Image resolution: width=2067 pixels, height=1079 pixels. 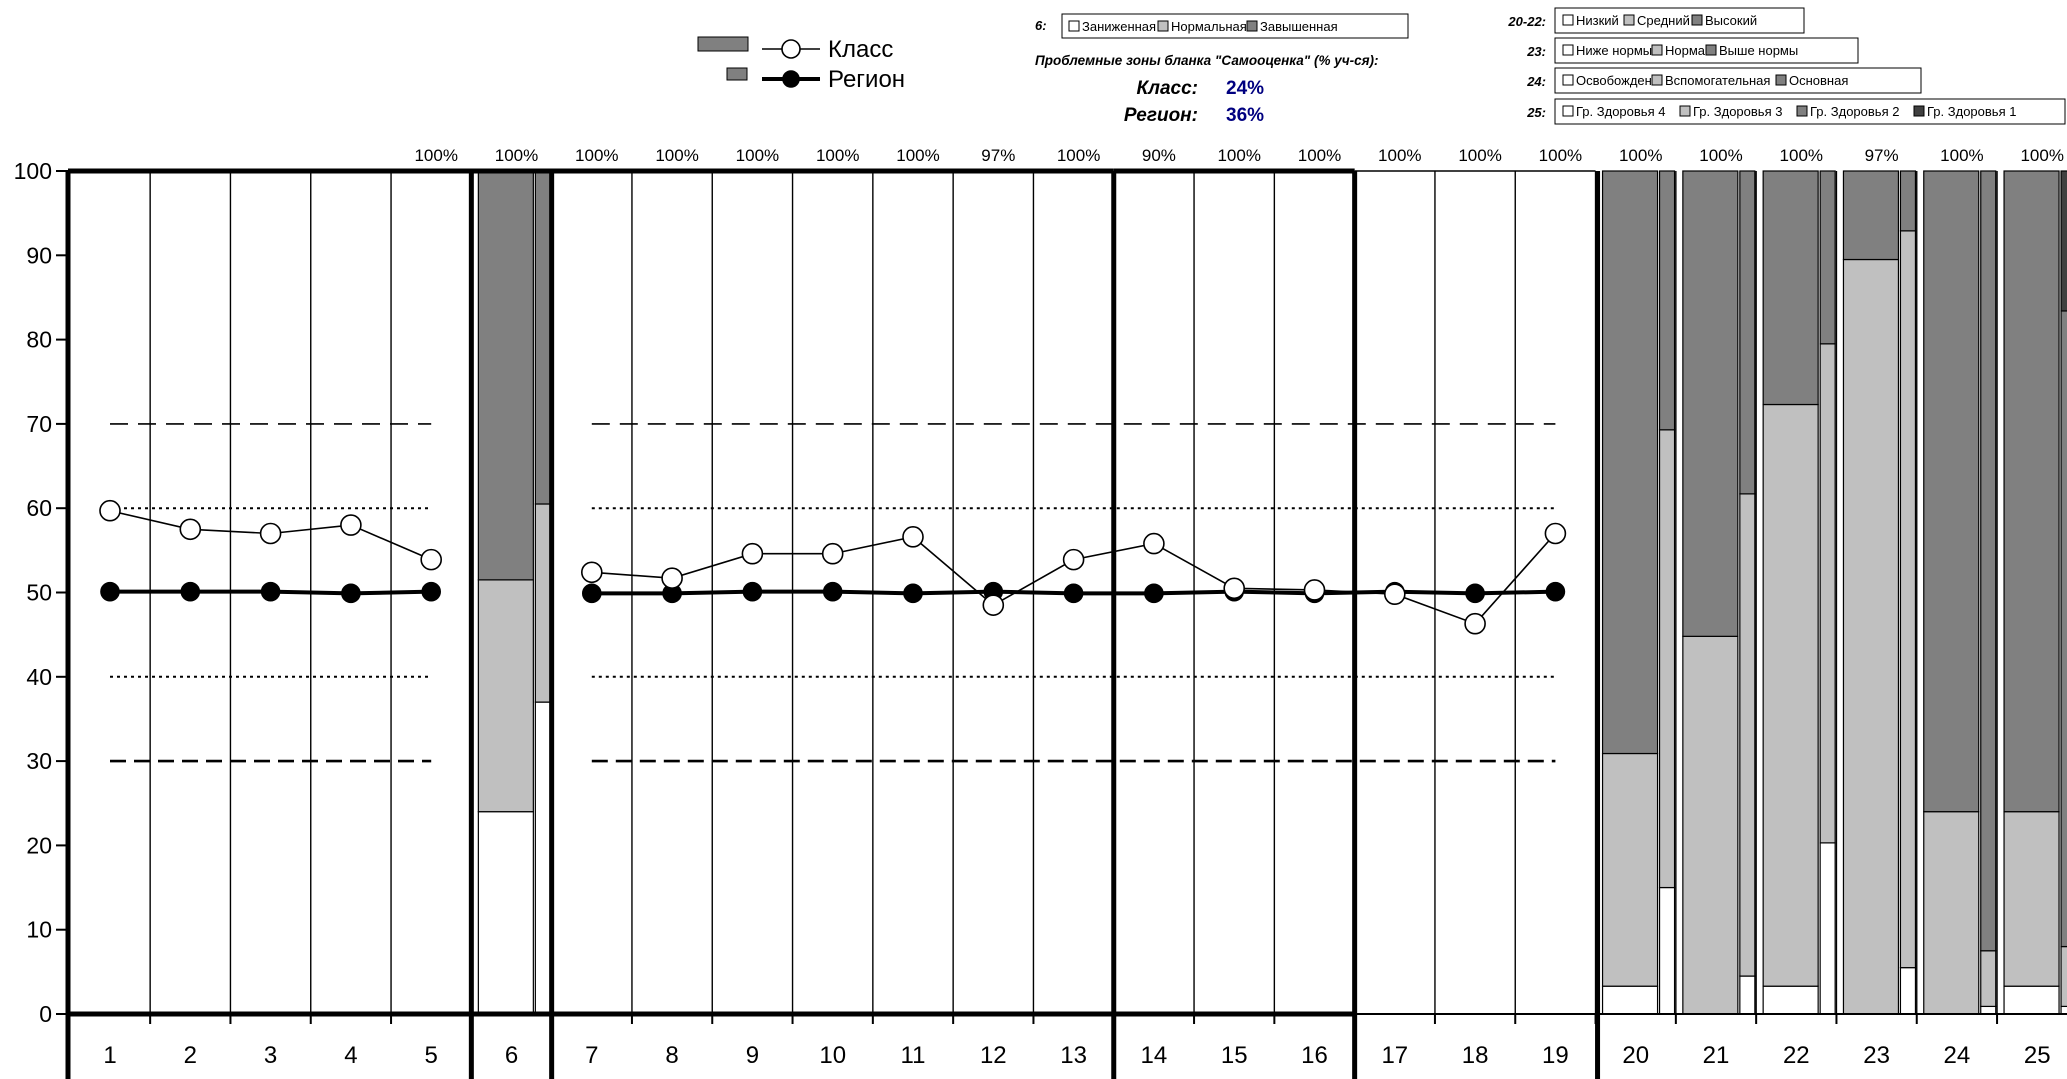 What do you see at coordinates (1667, 659) in the screenshot?
I see `bar-region-20-segment` at bounding box center [1667, 659].